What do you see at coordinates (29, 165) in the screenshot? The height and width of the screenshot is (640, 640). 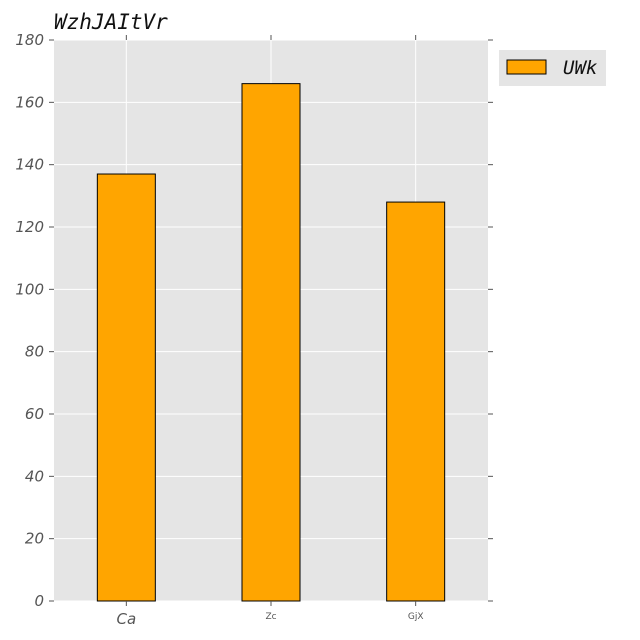 I see `y-tick-label: 140` at bounding box center [29, 165].